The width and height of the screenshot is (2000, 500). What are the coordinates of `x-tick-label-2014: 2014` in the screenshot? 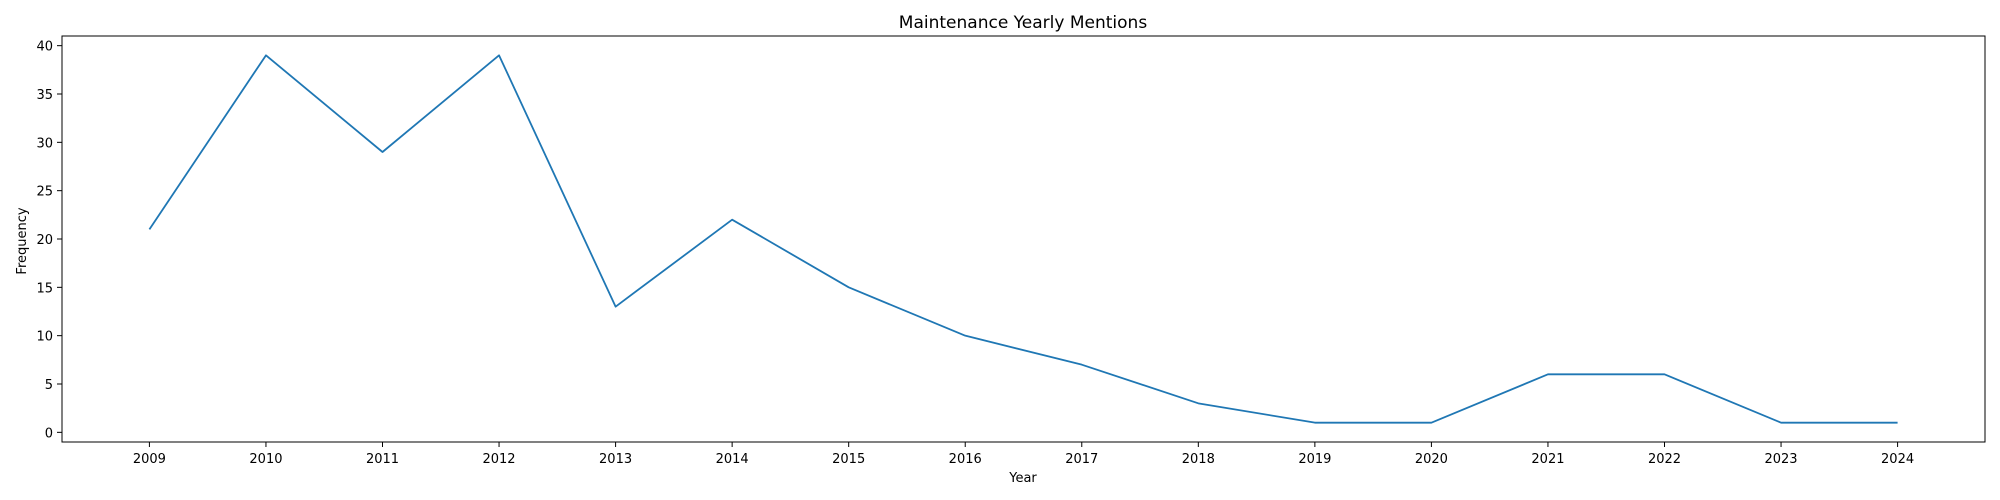 It's located at (732, 459).